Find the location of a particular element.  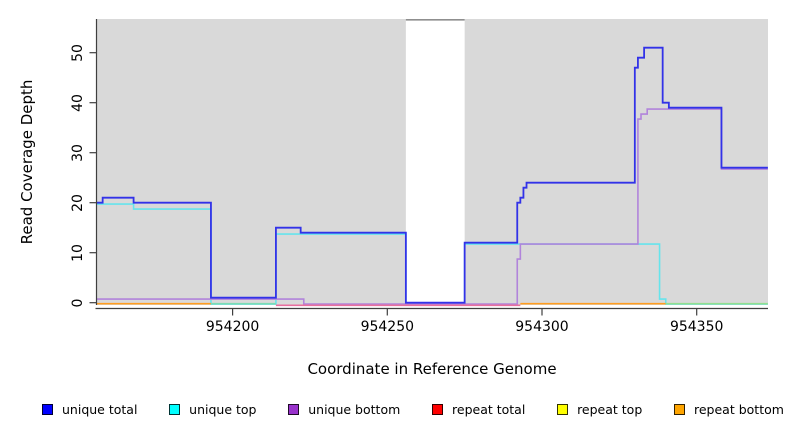

y-tick-label: 40 is located at coordinates (78, 102).